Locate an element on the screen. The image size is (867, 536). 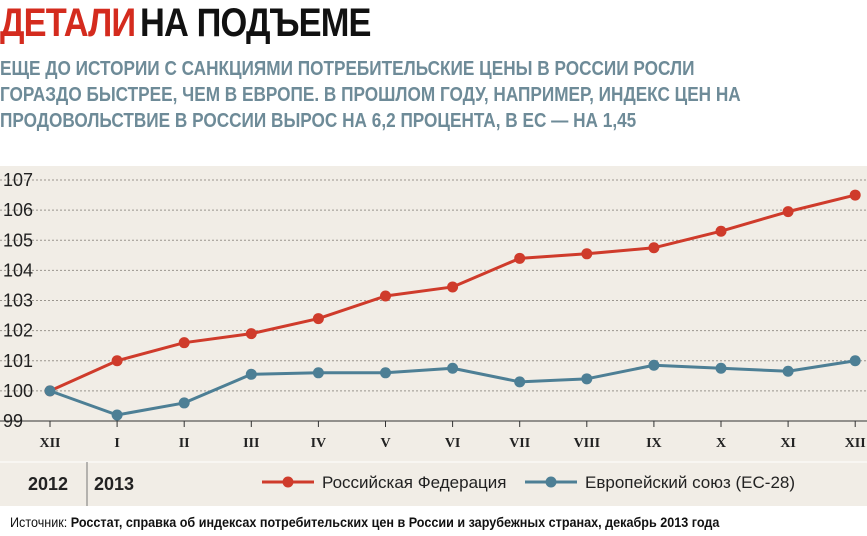
legend-item-russia: Российская Федерация is located at coordinates (384, 482).